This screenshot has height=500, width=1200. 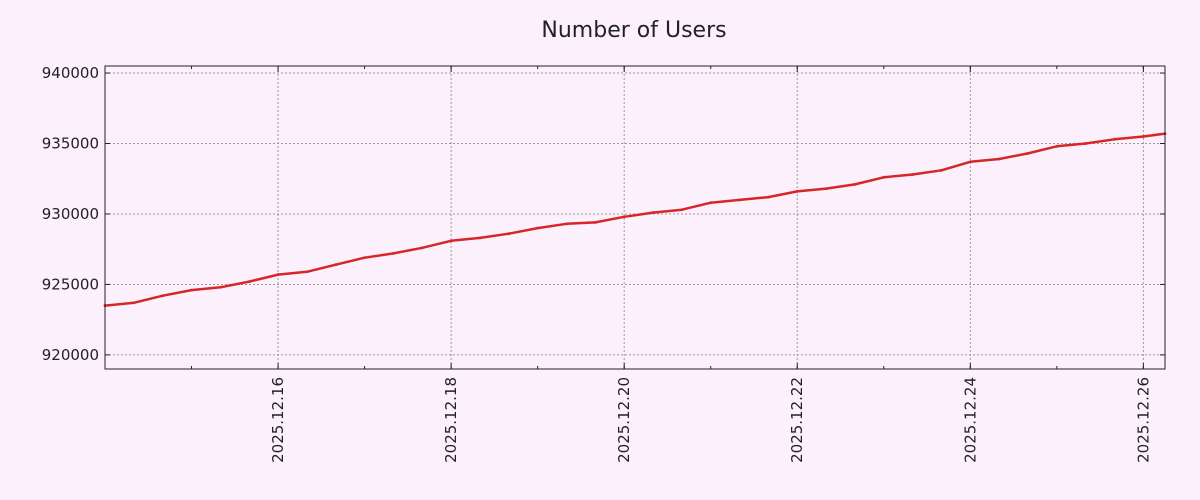 What do you see at coordinates (70, 284) in the screenshot?
I see `y-tick-label: 925000` at bounding box center [70, 284].